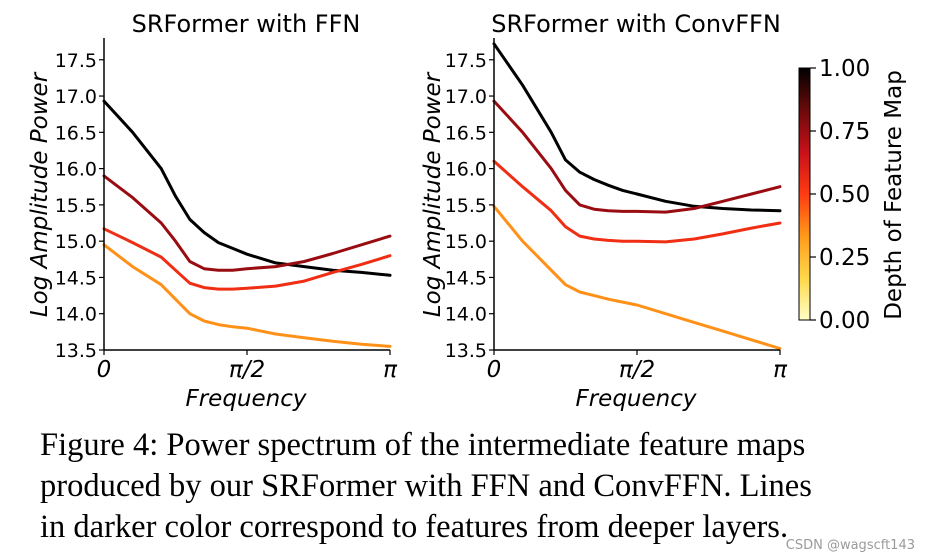 This screenshot has height=559, width=929. Describe the element at coordinates (804, 194) in the screenshot. I see `colorbar-gradient` at that location.